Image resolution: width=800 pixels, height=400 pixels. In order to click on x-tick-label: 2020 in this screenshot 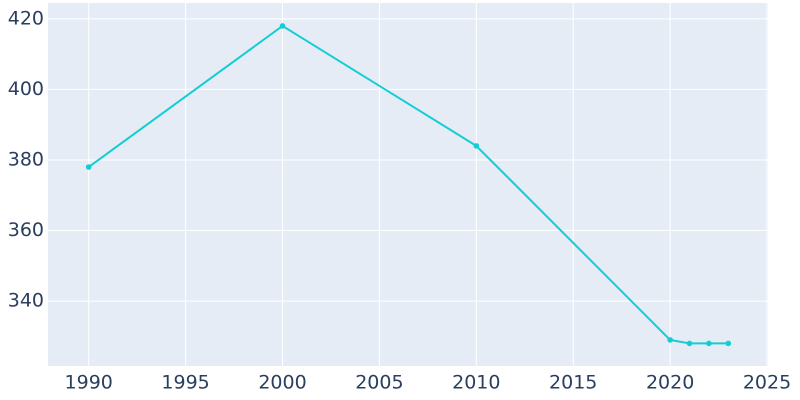, I will do `click(670, 383)`.